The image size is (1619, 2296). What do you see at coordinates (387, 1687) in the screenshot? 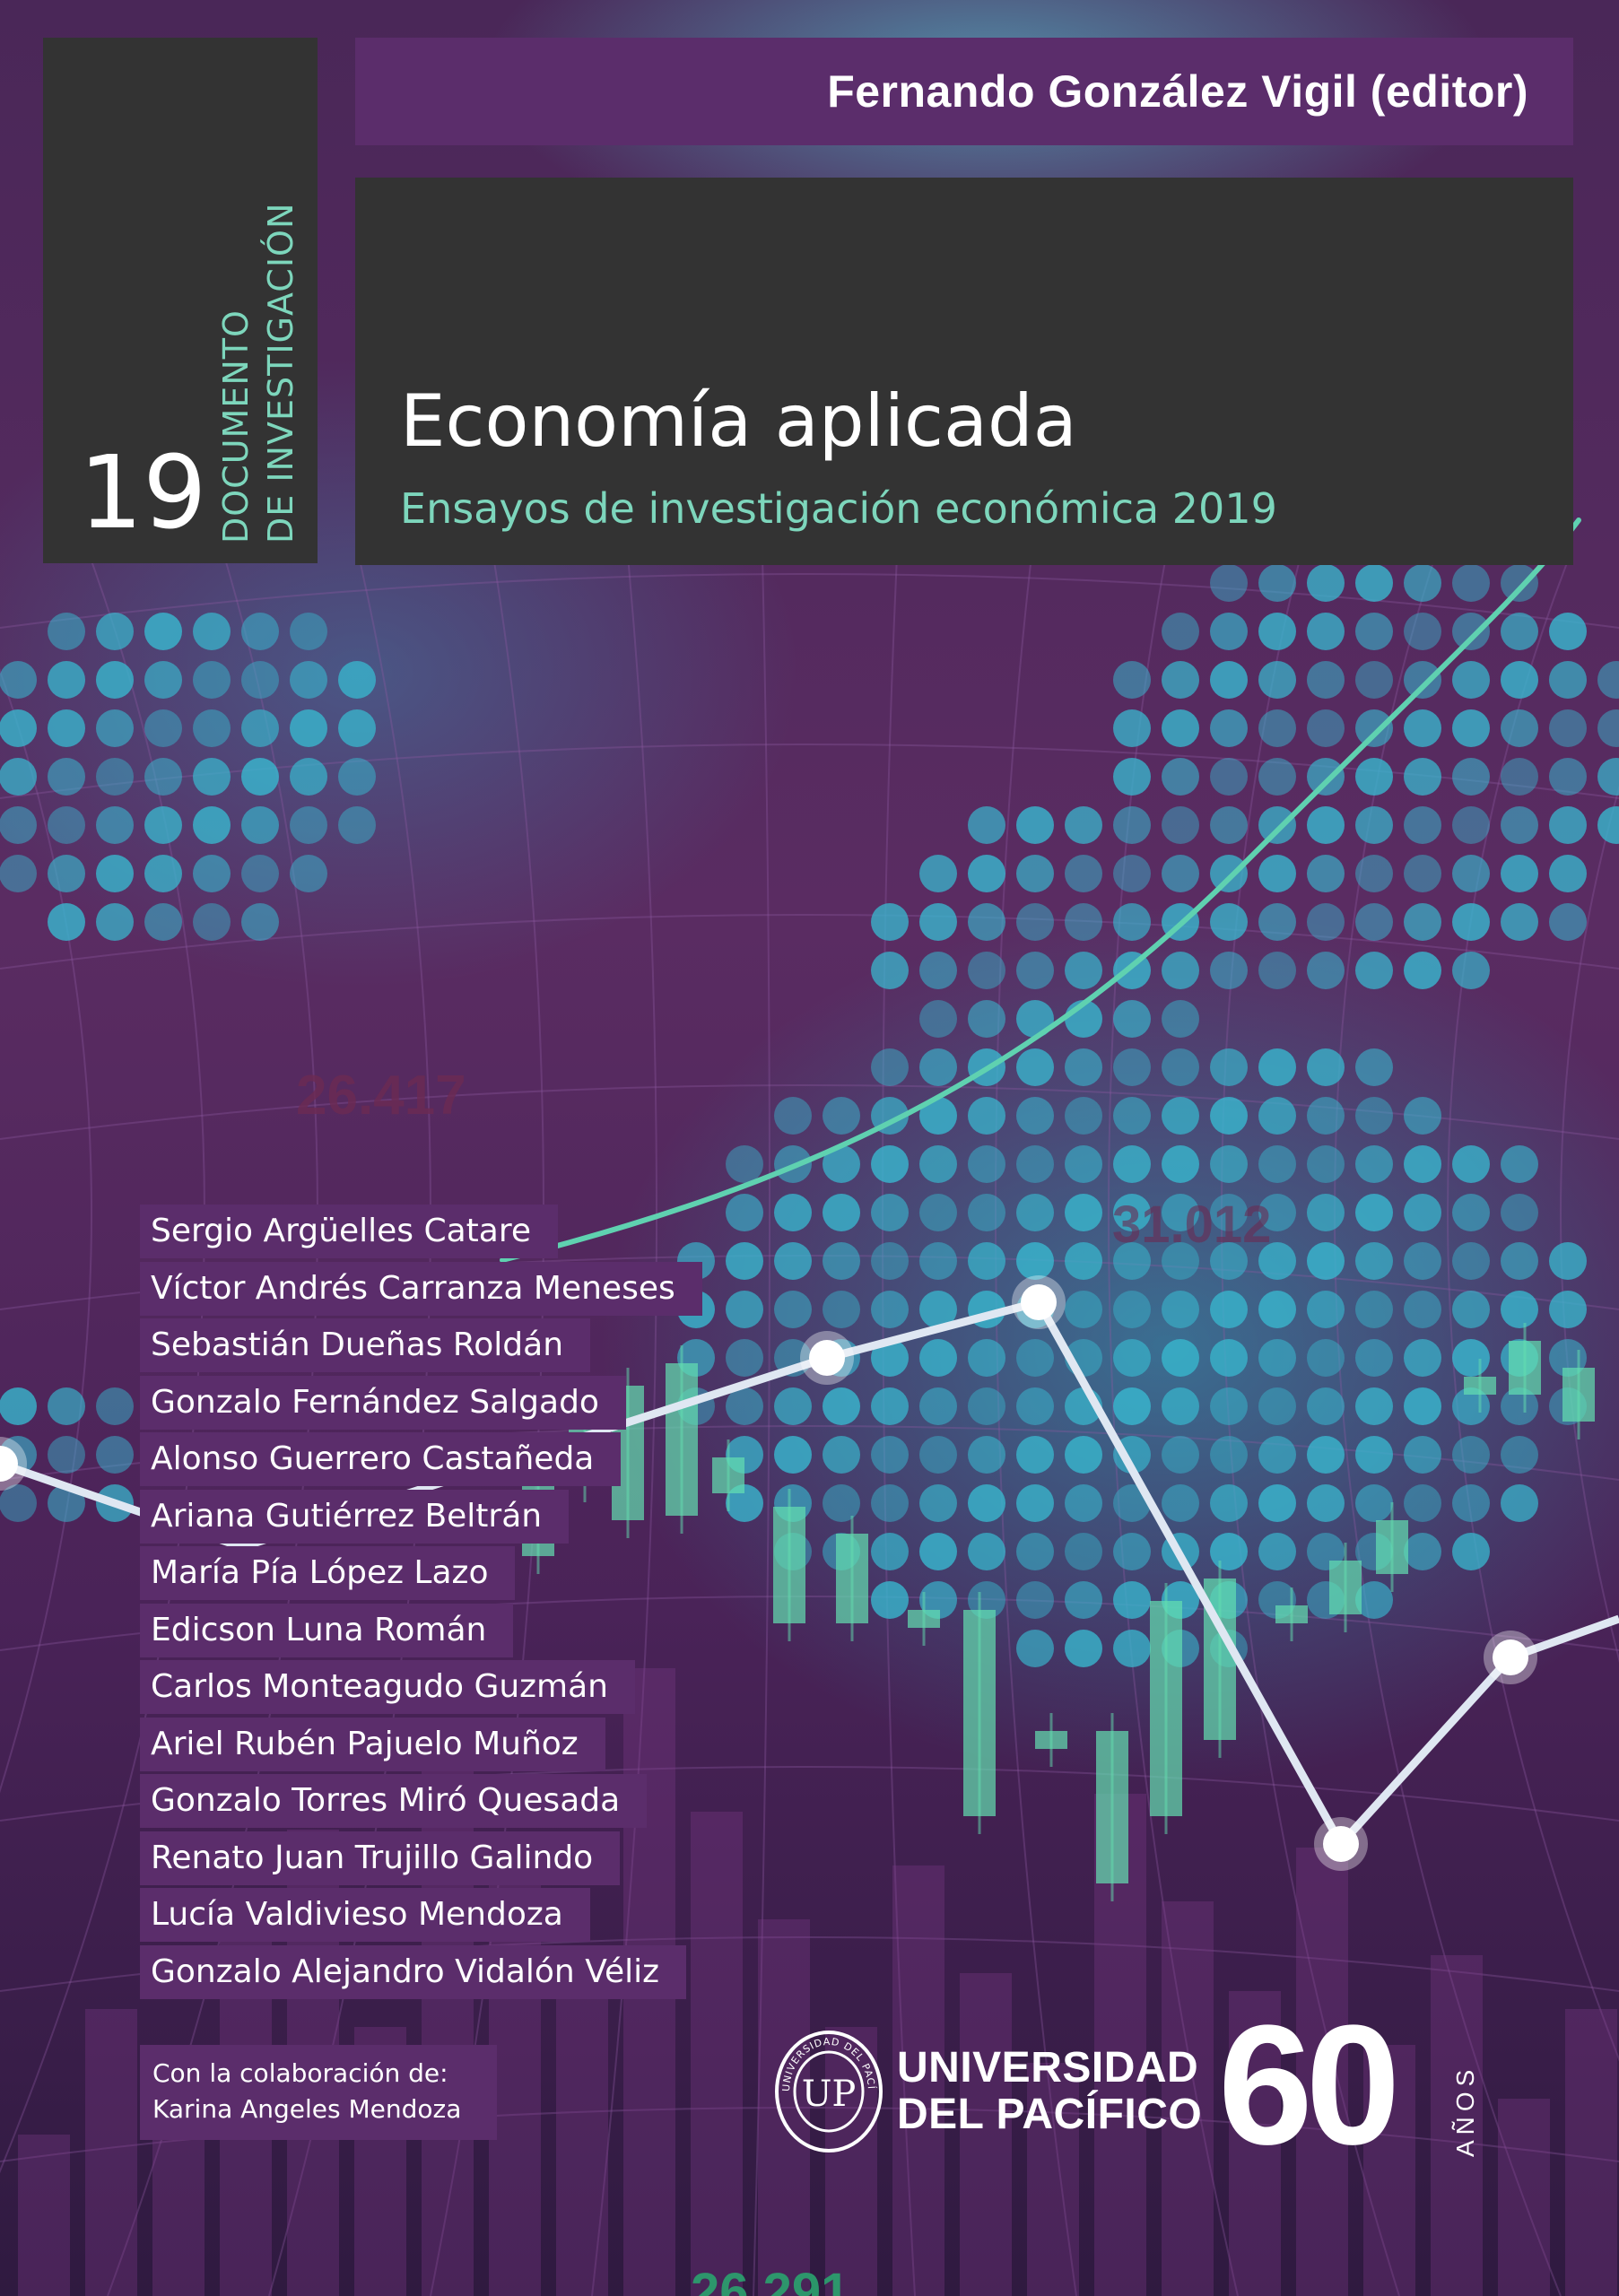
I see `author-name: Carlos Monteagudo Guzmán` at bounding box center [387, 1687].